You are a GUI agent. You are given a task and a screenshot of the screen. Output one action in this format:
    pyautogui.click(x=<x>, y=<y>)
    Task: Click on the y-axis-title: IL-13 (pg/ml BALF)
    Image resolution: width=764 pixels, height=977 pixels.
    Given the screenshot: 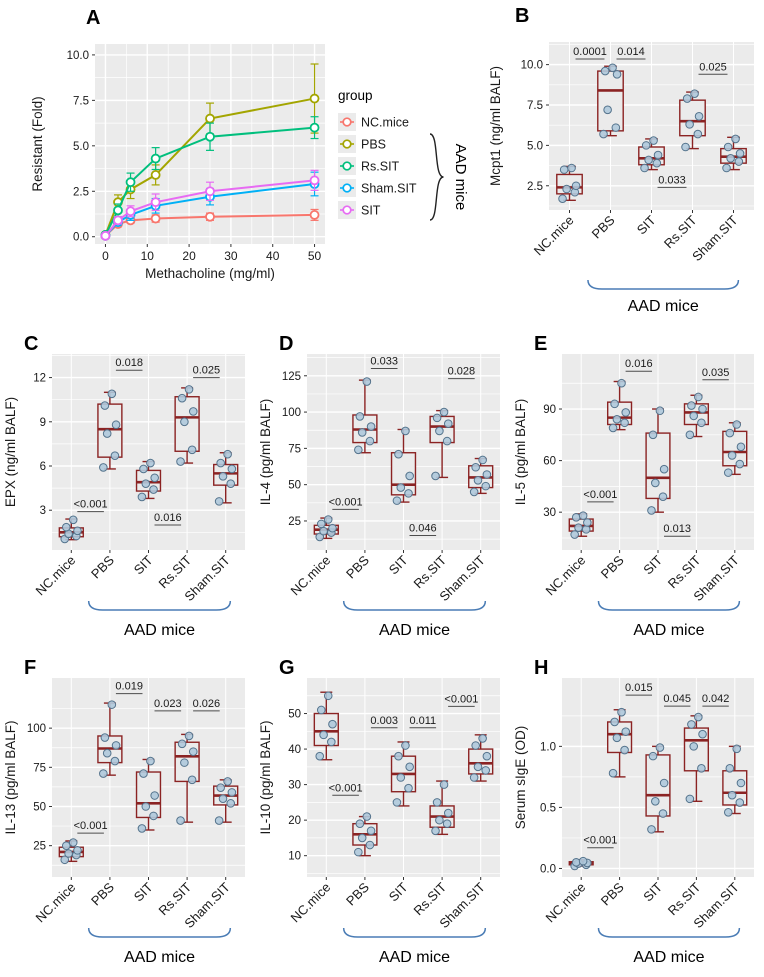 What is the action you would take?
    pyautogui.click(x=10, y=777)
    